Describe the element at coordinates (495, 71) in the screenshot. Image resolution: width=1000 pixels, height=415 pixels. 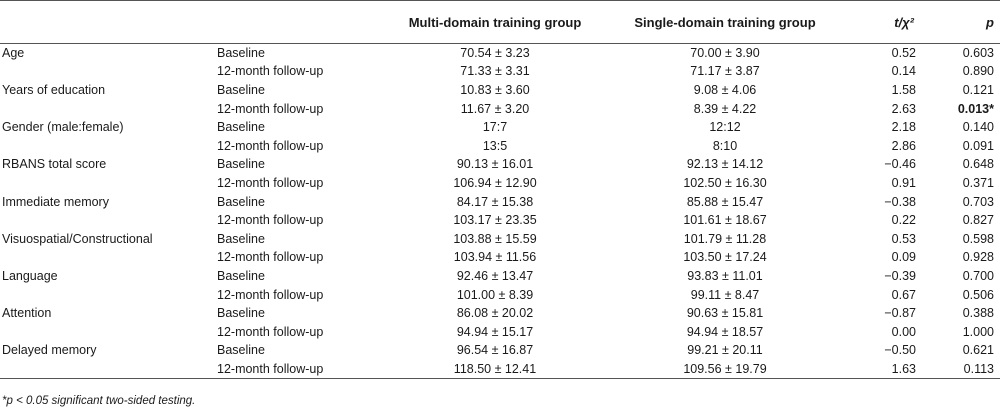
I see `row-multi-domain-value: 71.33 ± 3.31` at that location.